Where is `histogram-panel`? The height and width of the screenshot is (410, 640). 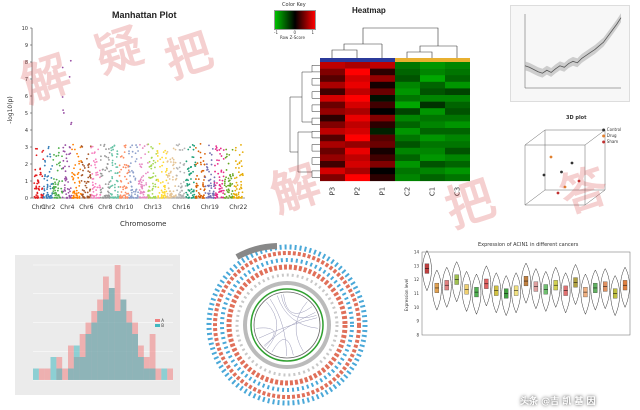 histogram-panel is located at coordinates (97, 325).